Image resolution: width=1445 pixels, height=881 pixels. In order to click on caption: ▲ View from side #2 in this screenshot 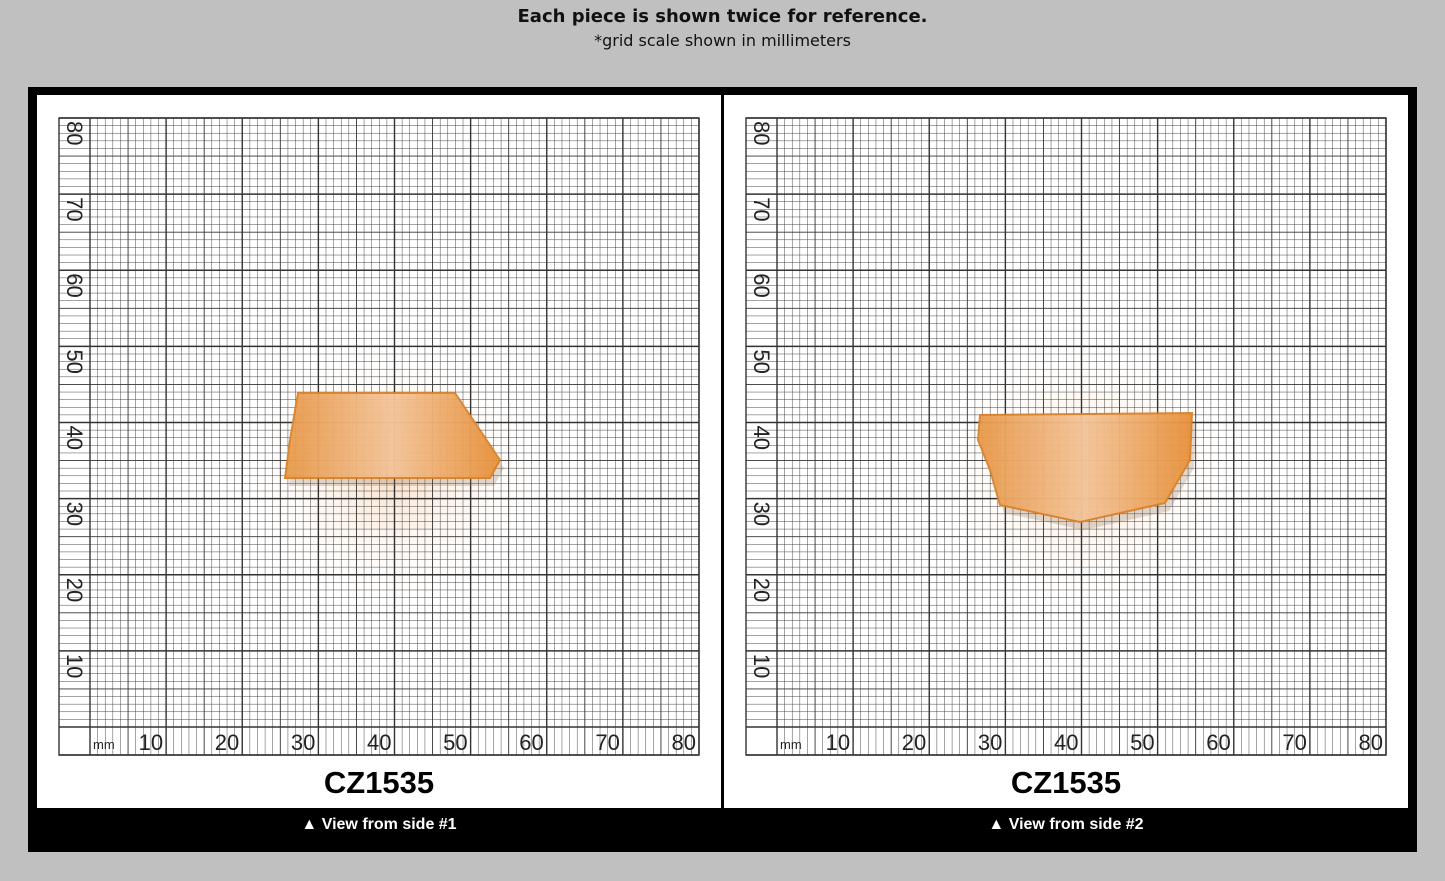, I will do `click(1066, 824)`.